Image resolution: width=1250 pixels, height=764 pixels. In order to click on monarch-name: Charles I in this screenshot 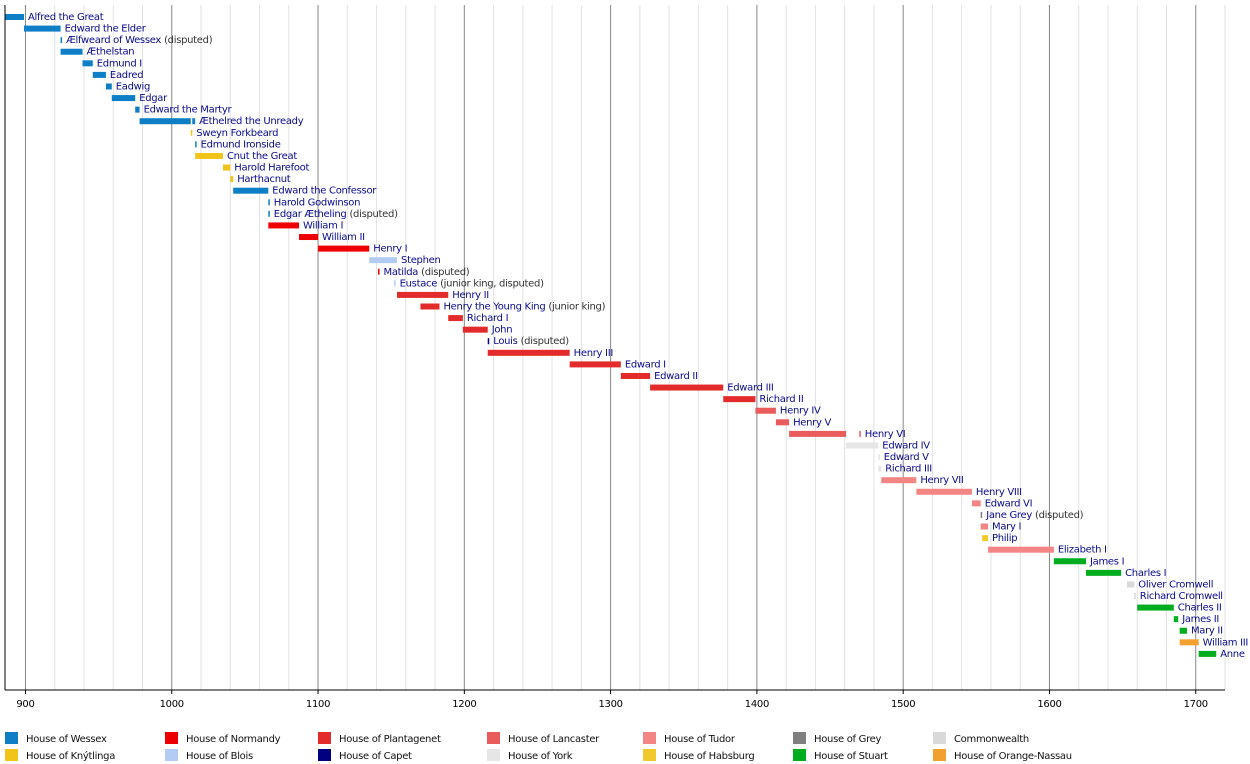, I will do `click(1145, 573)`.